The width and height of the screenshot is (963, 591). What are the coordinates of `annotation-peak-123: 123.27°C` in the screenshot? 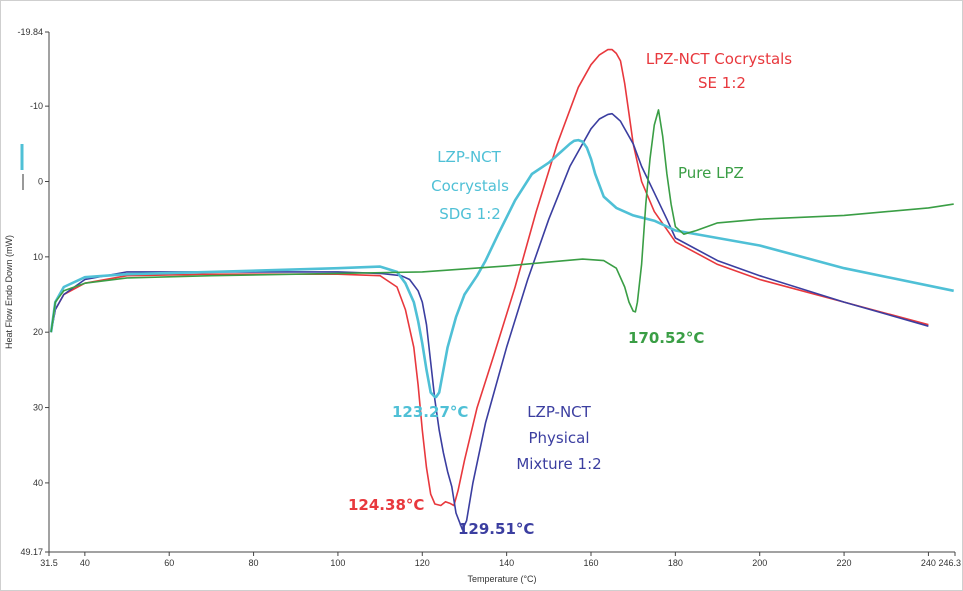 It's located at (430, 412).